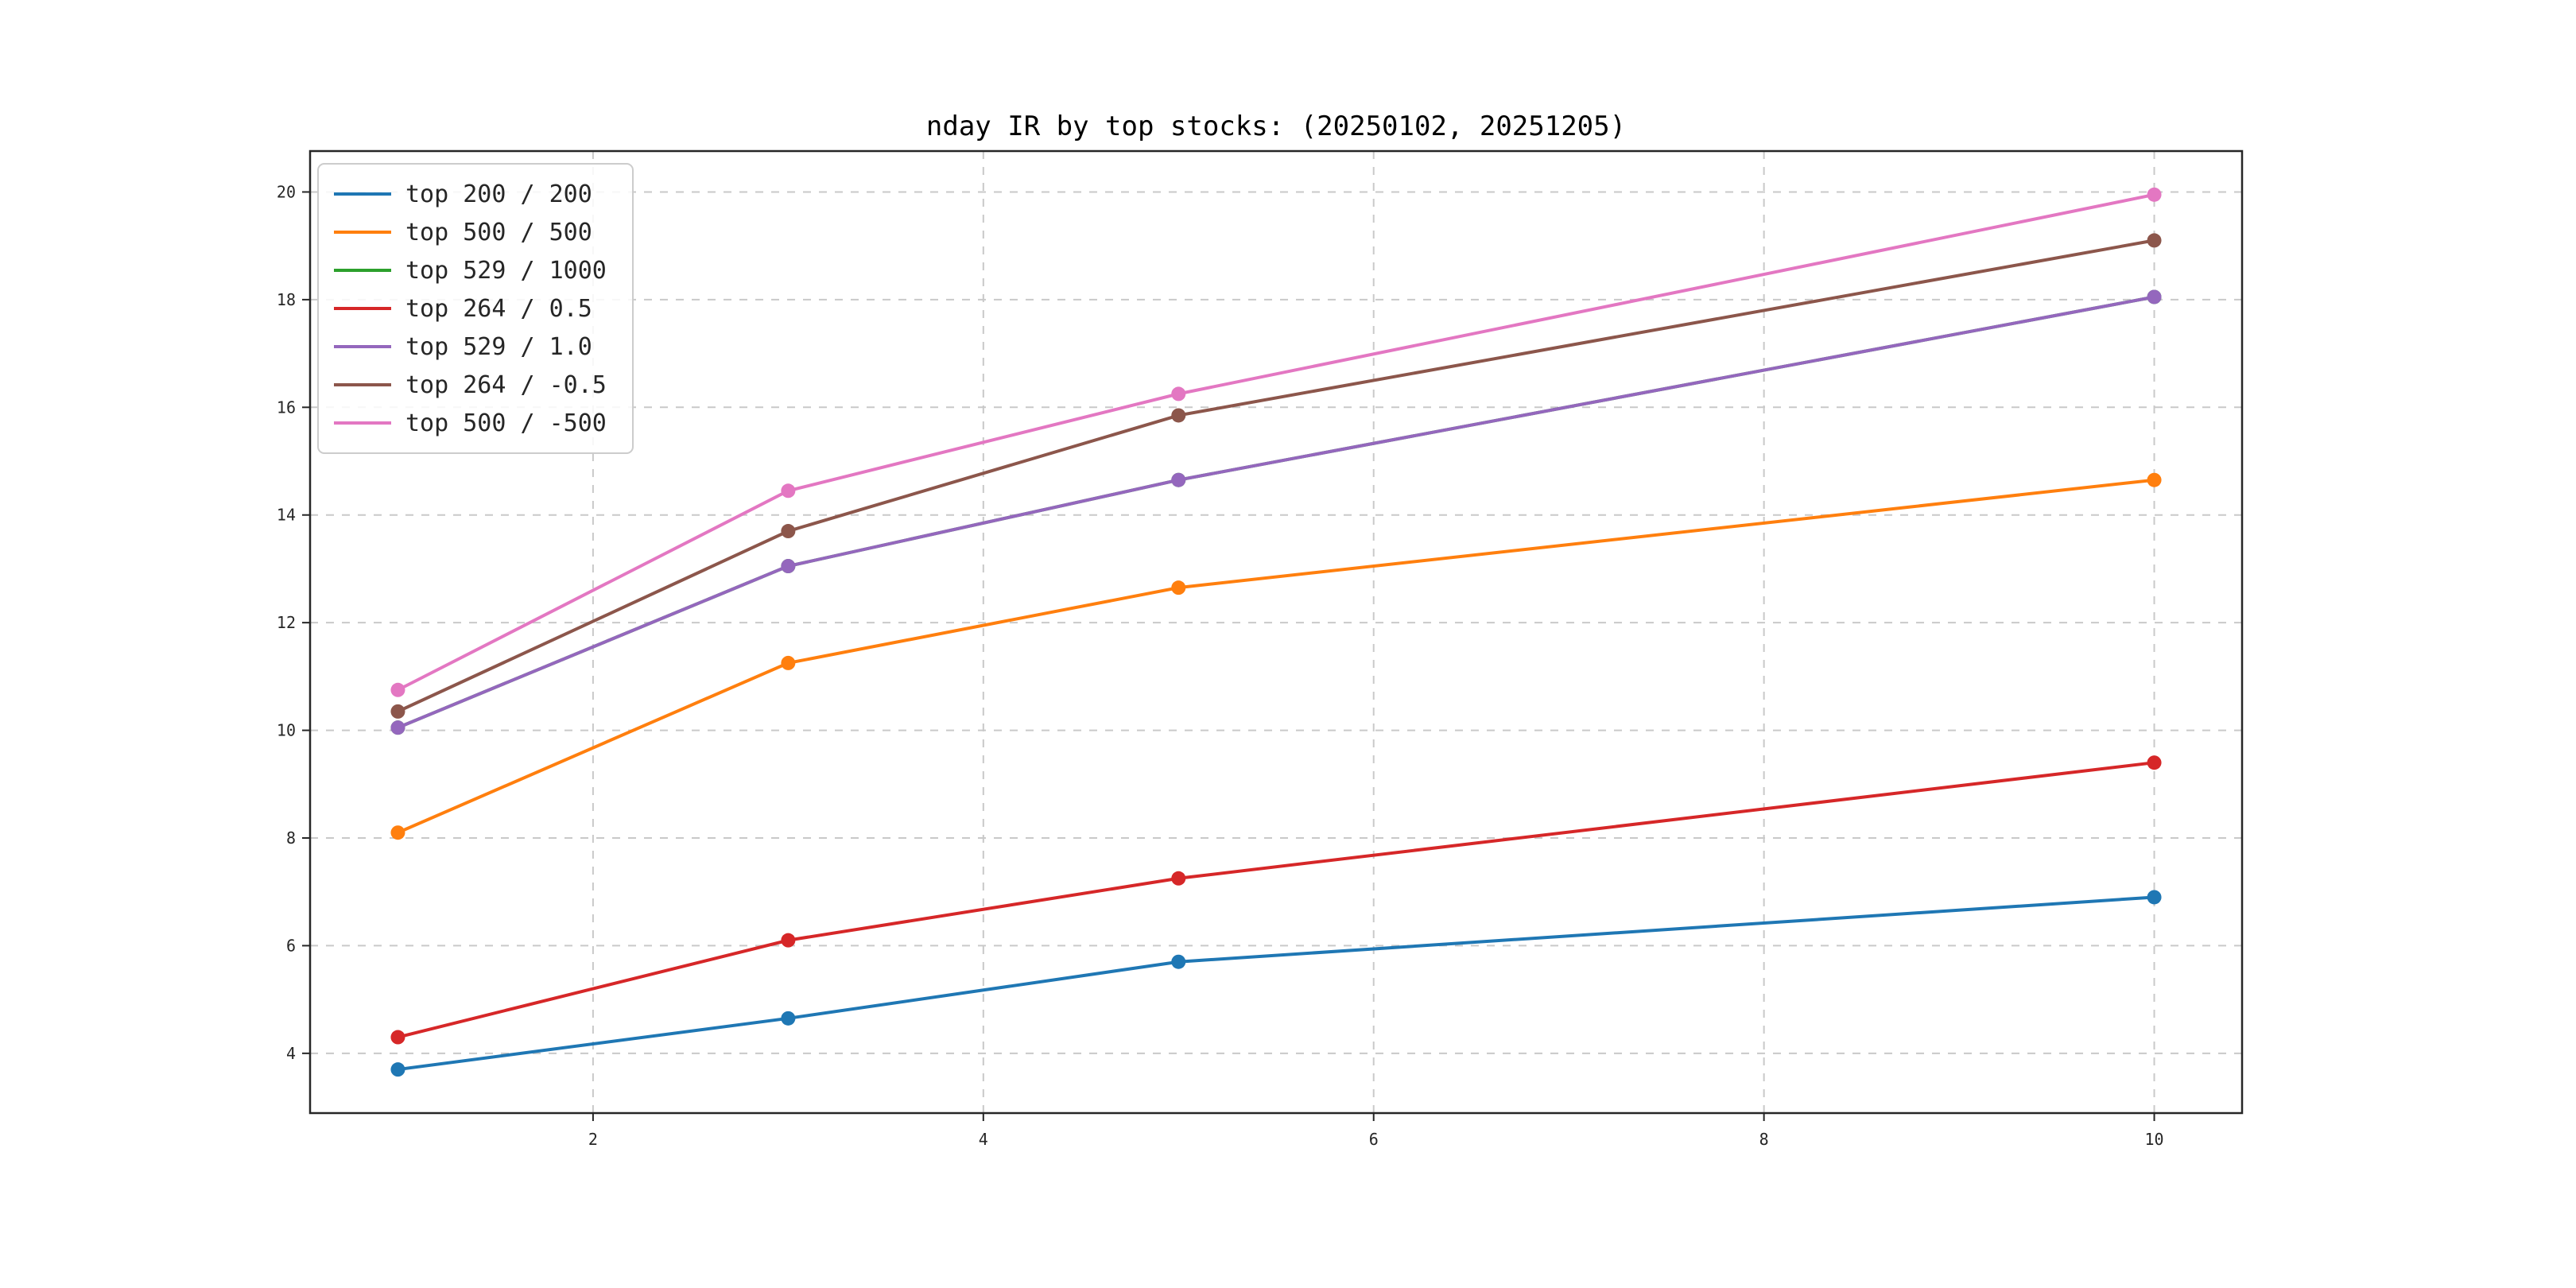 The image size is (2576, 1288). Describe the element at coordinates (286, 515) in the screenshot. I see `y-tick-label: 14` at that location.